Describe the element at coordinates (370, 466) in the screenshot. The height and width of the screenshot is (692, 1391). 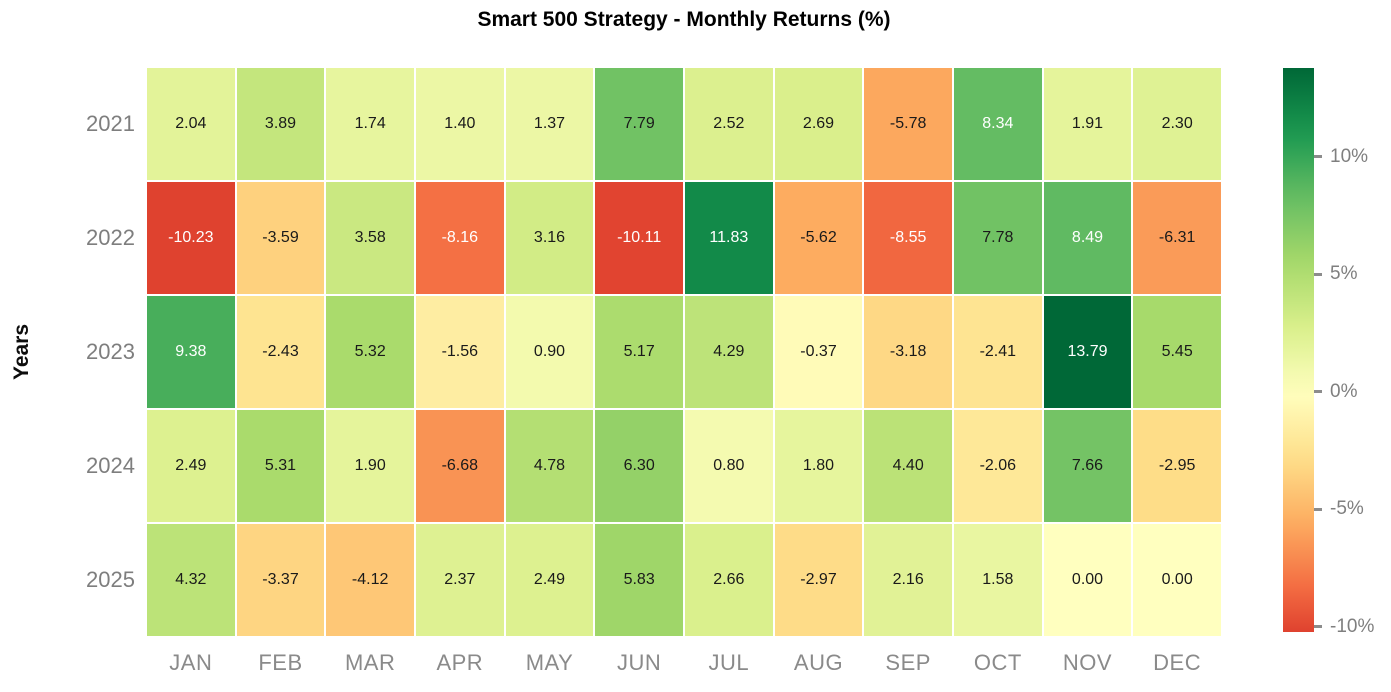
I see `heatmap-cell: 1.90` at that location.